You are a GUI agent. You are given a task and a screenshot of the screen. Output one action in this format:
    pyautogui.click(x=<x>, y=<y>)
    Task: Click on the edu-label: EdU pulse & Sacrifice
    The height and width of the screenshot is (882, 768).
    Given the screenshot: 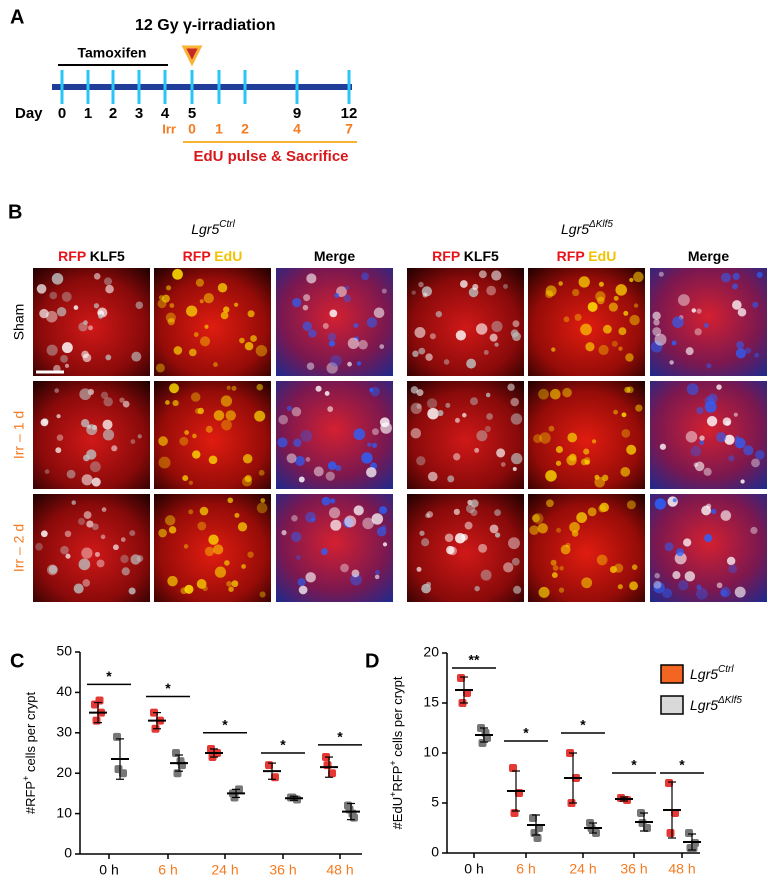 What is the action you would take?
    pyautogui.click(x=270, y=156)
    